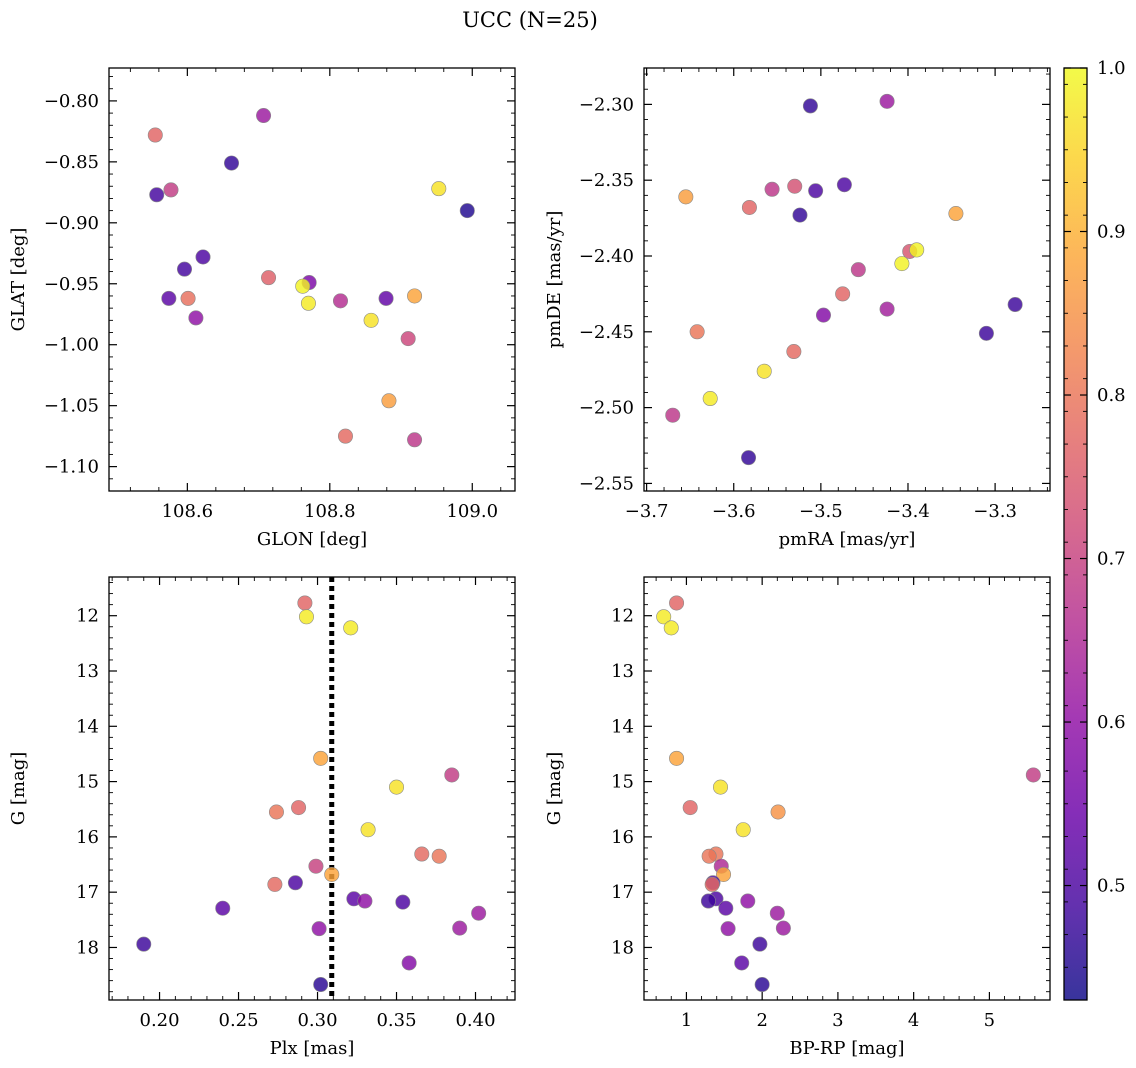 The height and width of the screenshot is (1068, 1136). What do you see at coordinates (530, 20) in the screenshot?
I see `figure-title: UCC (N=25)` at bounding box center [530, 20].